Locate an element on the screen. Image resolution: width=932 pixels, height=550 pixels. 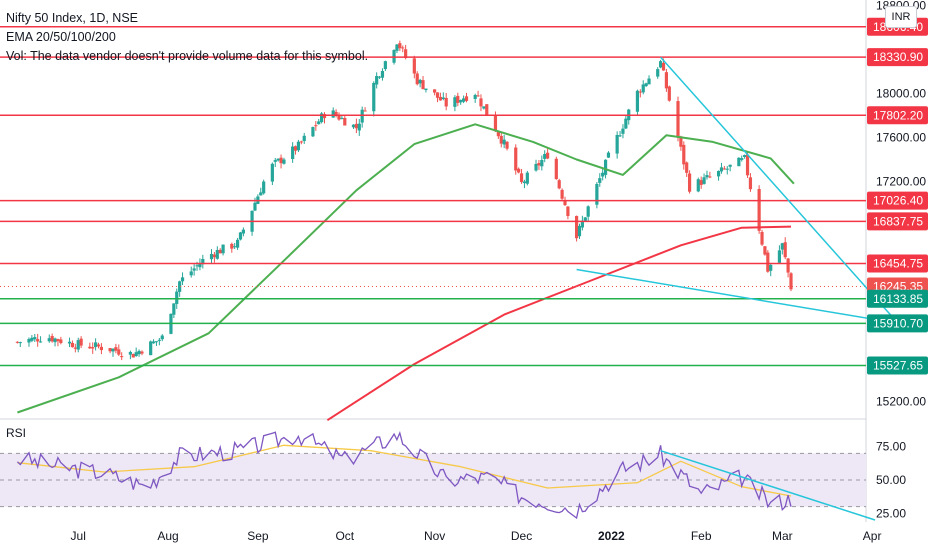
rsi-ma-line is located at coordinates (404, 470).